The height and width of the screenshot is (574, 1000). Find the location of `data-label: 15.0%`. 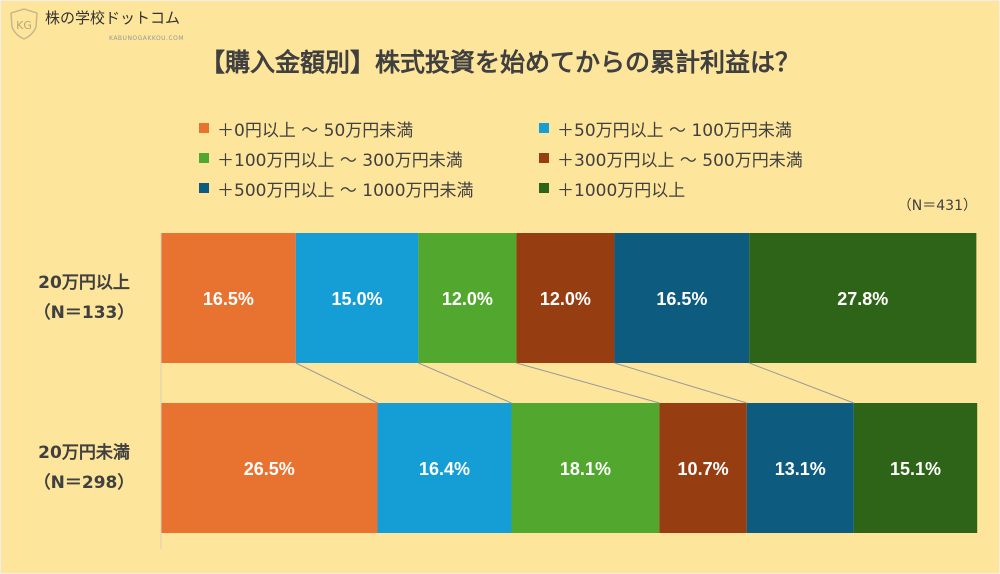

data-label: 15.0% is located at coordinates (357, 299).